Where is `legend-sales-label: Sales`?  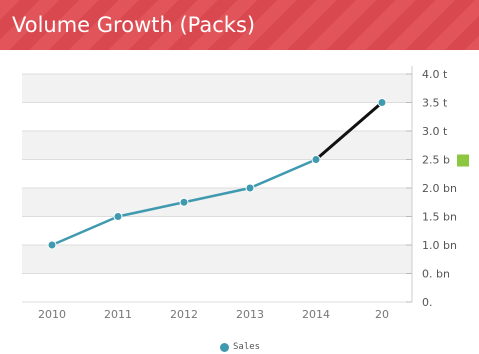 legend-sales-label: Sales is located at coordinates (247, 347).